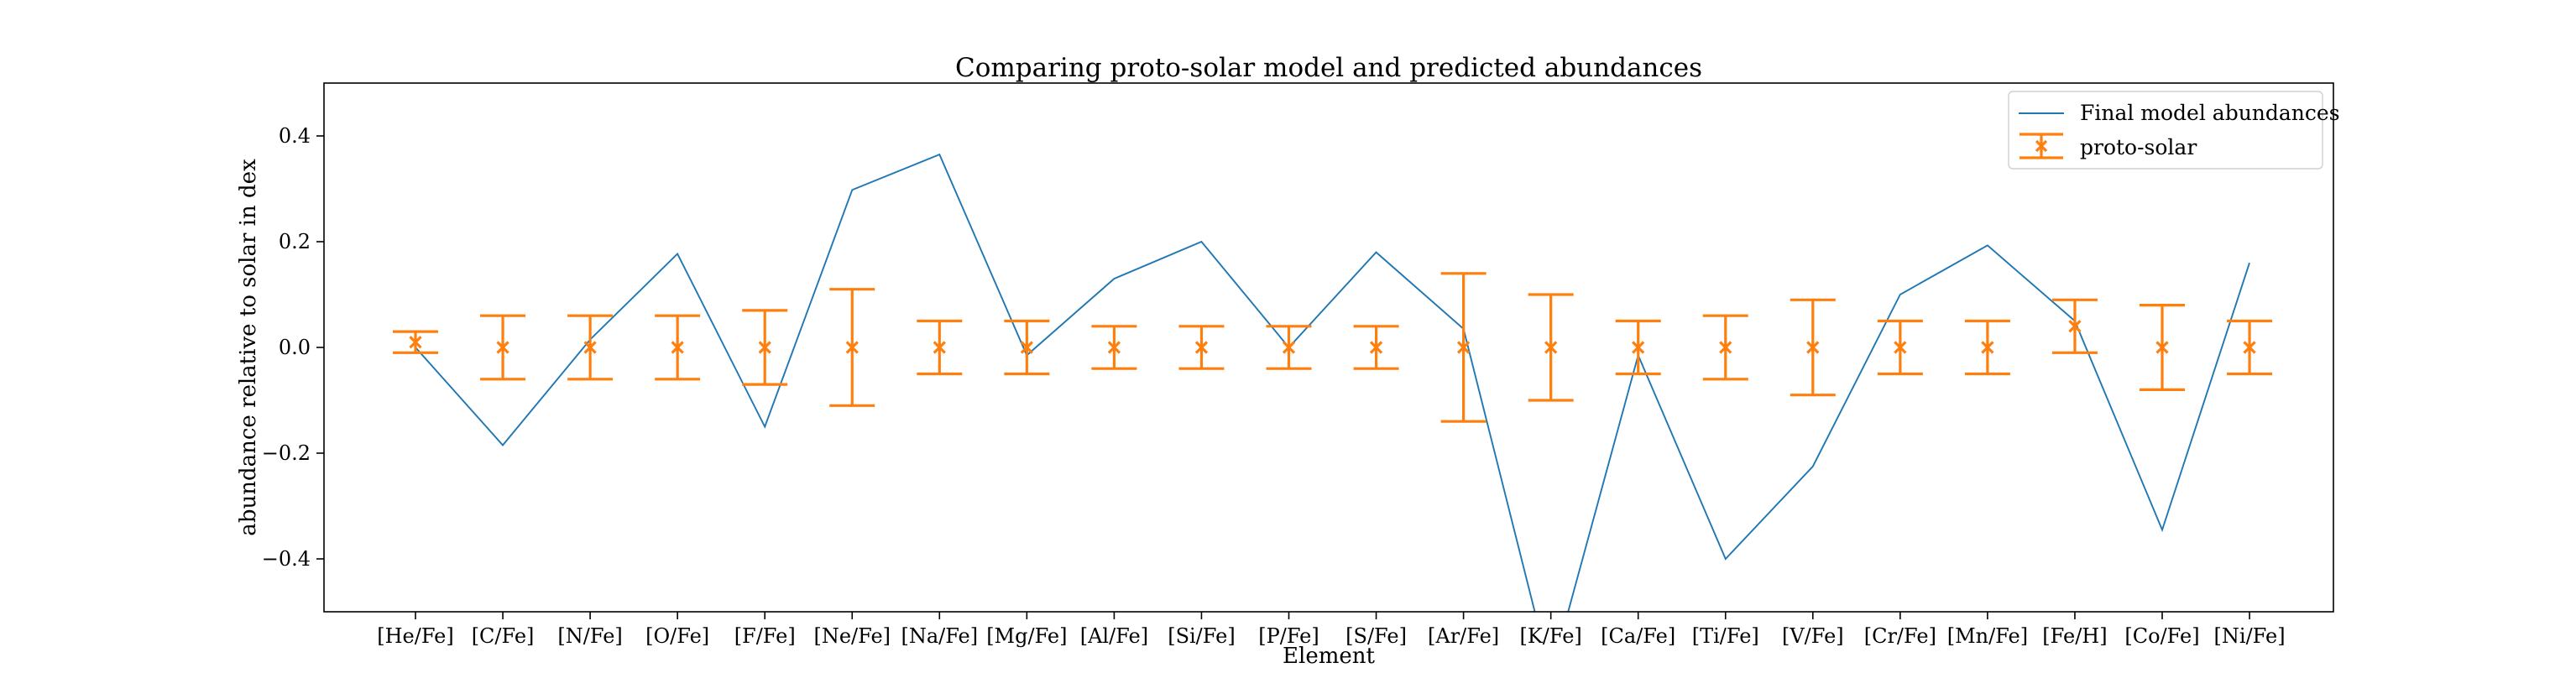  What do you see at coordinates (1813, 636) in the screenshot?
I see `x-tick-label: [V/Fe]` at bounding box center [1813, 636].